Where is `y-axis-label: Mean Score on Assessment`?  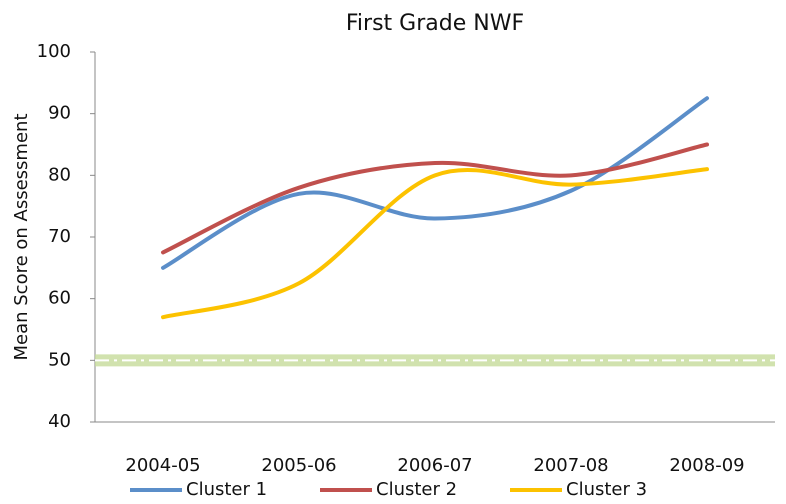 y-axis-label: Mean Score on Assessment is located at coordinates (21, 236).